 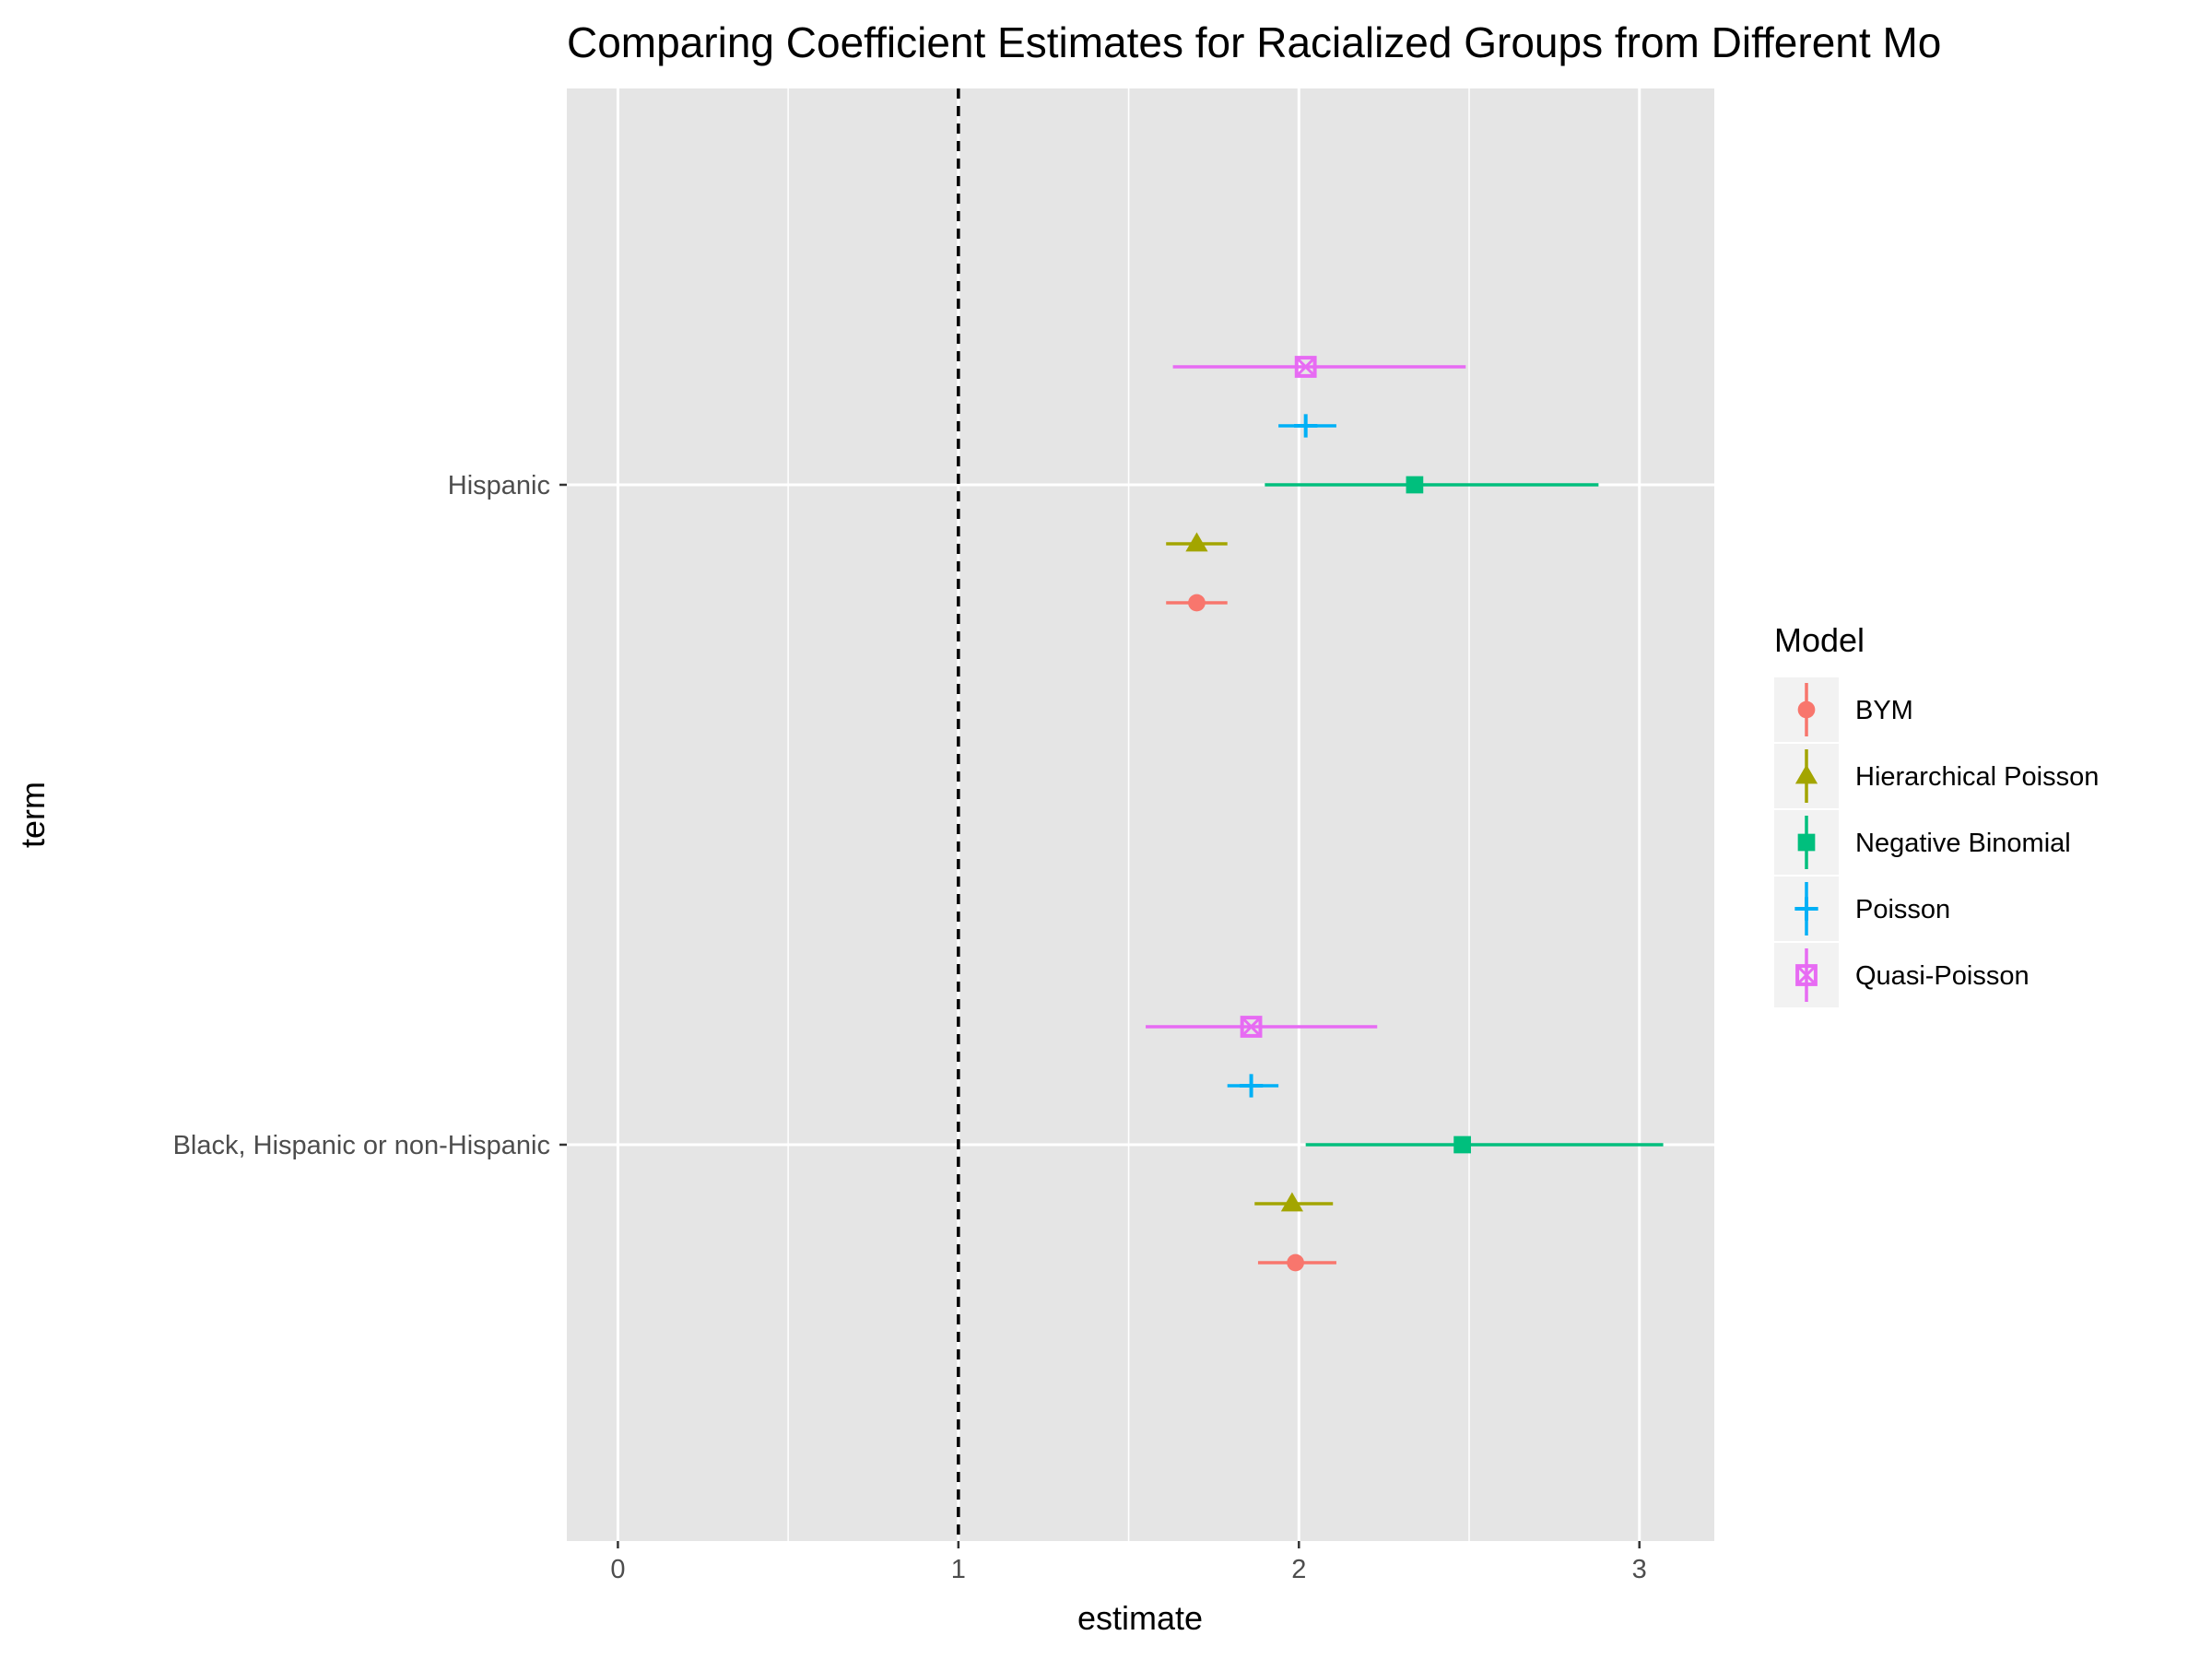 What do you see at coordinates (1819, 640) in the screenshot?
I see `legend-title: Model` at bounding box center [1819, 640].